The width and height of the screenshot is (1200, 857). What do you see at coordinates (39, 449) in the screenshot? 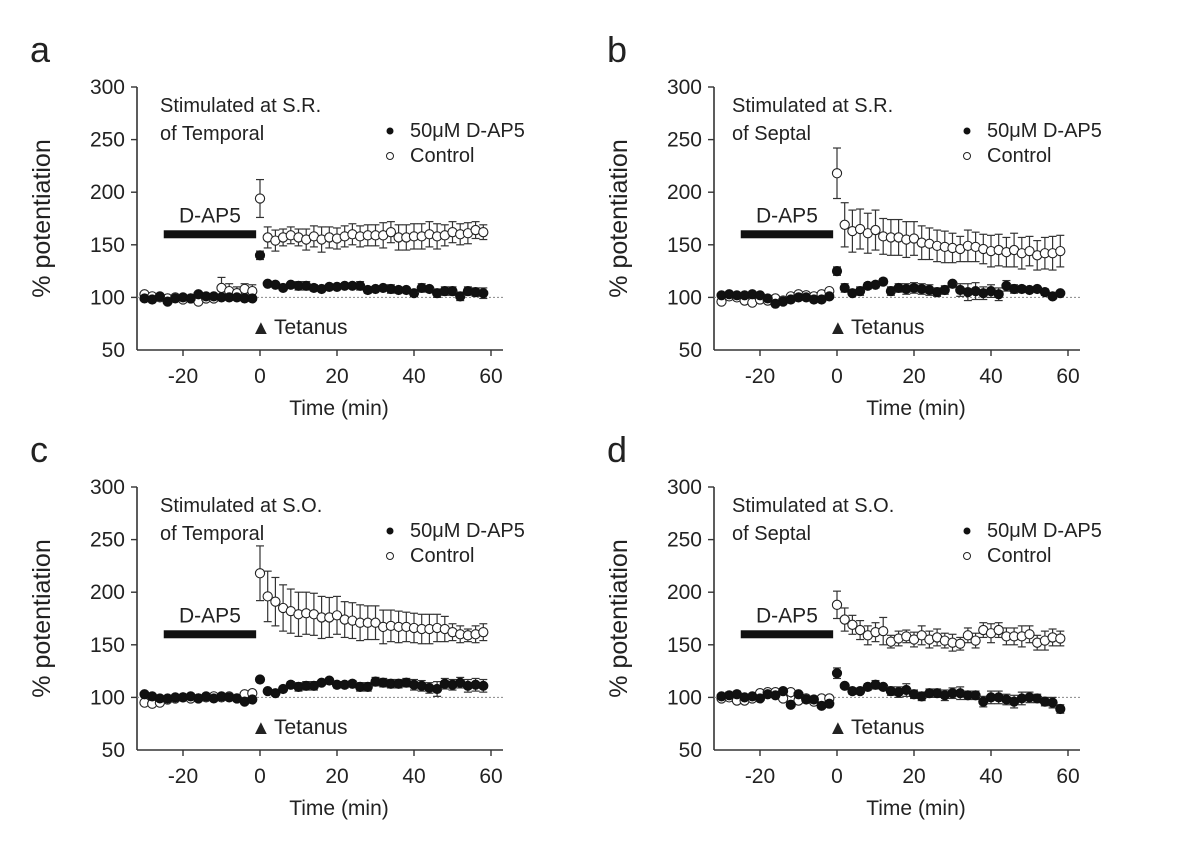
I see `panel-letter: c` at bounding box center [39, 449].